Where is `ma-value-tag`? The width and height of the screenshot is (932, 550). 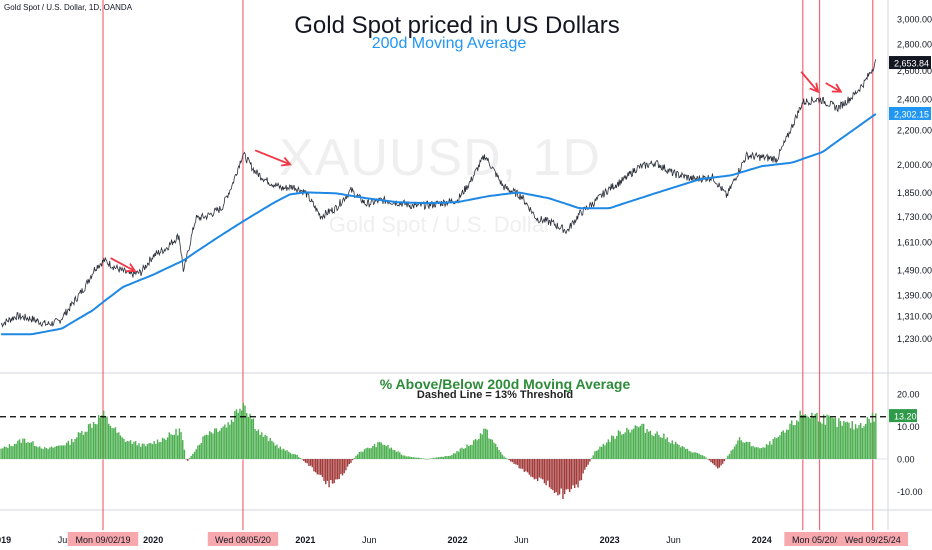
ma-value-tag is located at coordinates (910, 113).